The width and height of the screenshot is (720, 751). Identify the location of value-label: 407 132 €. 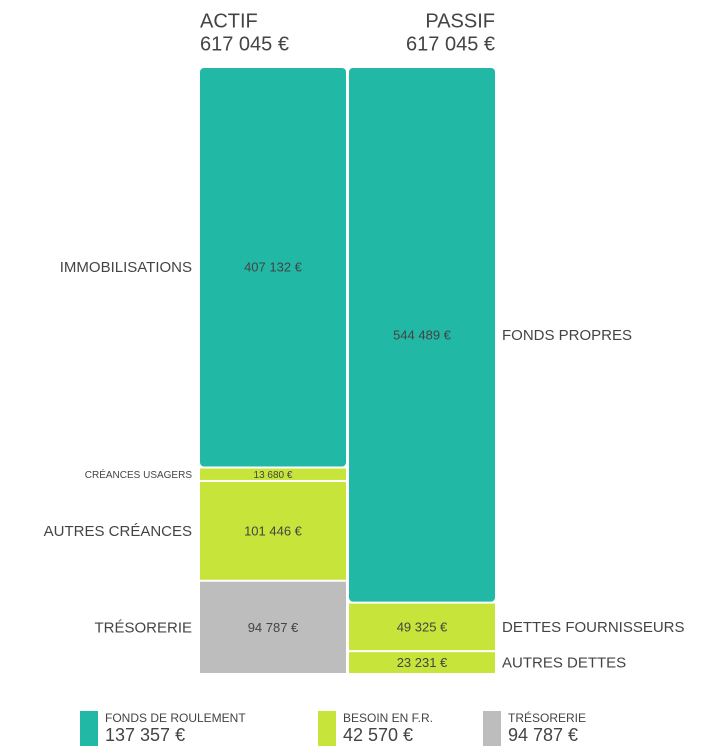
(273, 267).